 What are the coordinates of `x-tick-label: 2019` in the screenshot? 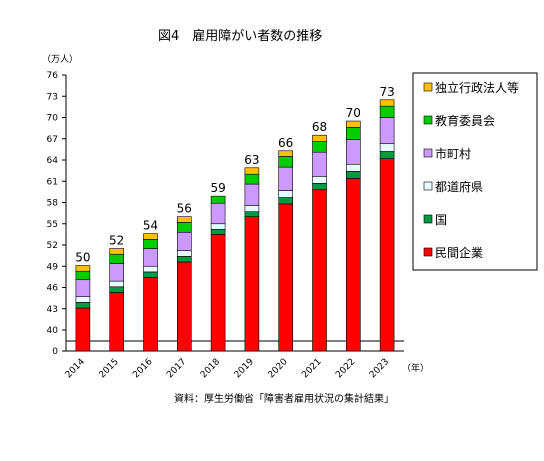 It's located at (244, 368).